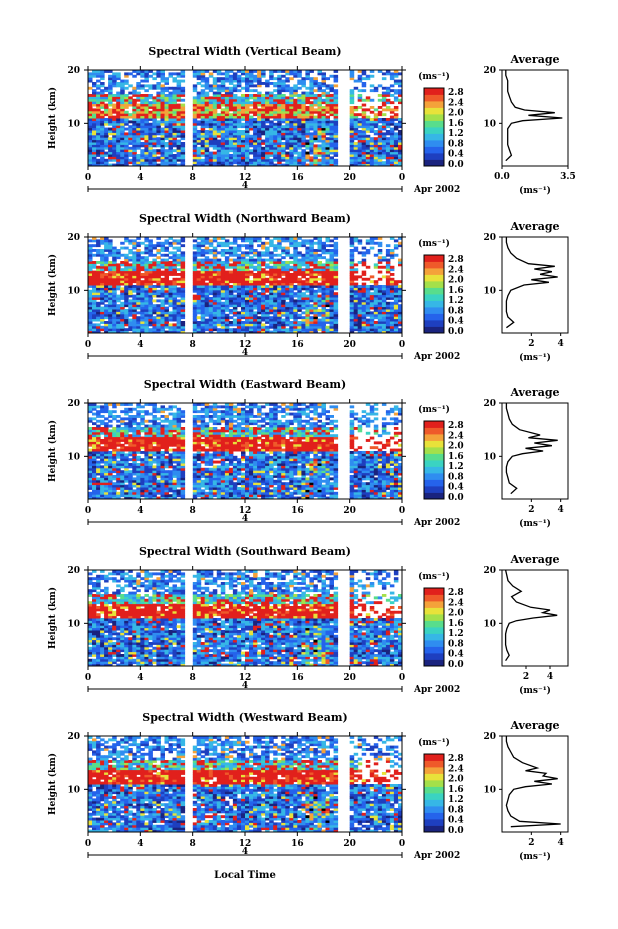  What do you see at coordinates (456, 124) in the screenshot?
I see `colorbar-tick-label: 1.6` at bounding box center [456, 124].